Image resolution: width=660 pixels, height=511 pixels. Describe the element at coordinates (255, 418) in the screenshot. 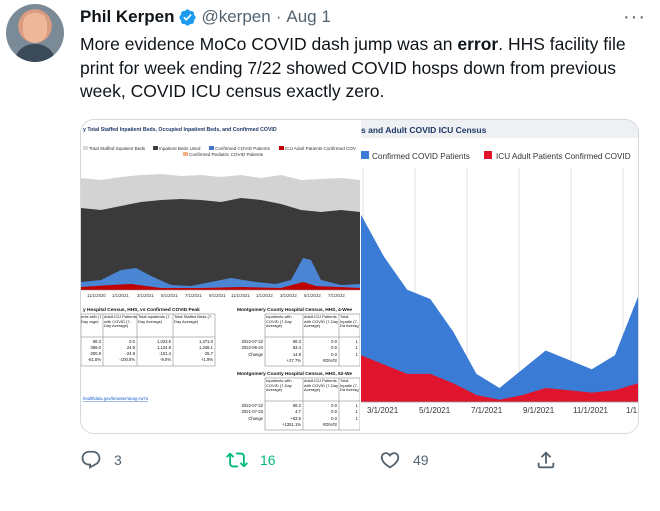

I see `table3-cell: Change` at that location.